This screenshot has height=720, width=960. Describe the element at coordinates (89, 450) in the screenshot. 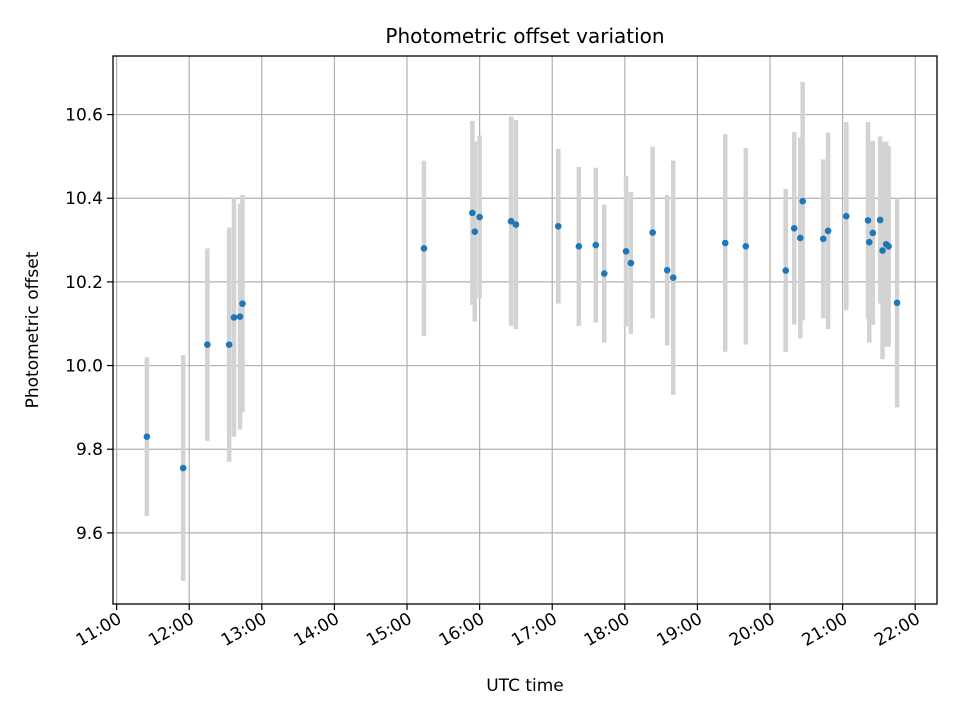

I see `y-tick-label: 9.8` at that location.